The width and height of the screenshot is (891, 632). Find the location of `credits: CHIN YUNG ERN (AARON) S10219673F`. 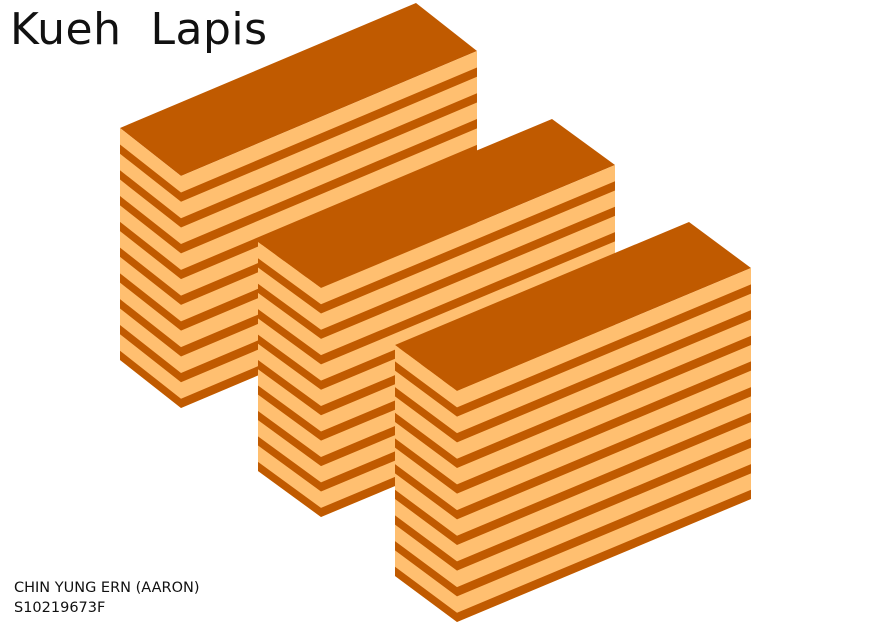

credits: CHIN YUNG ERN (AARON) S10219673F is located at coordinates (107, 598).